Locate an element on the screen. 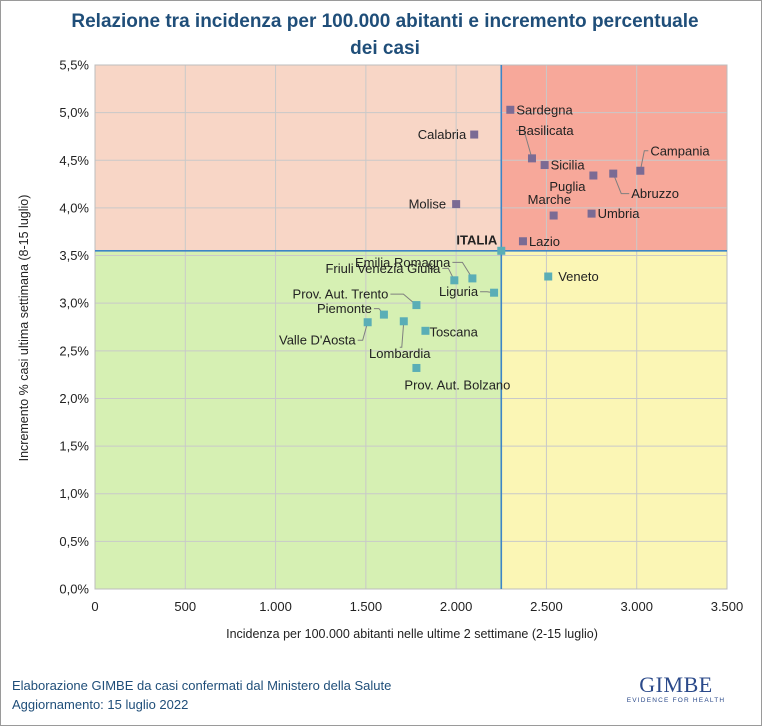  y-tick-label: 2,5% is located at coordinates (74, 350).